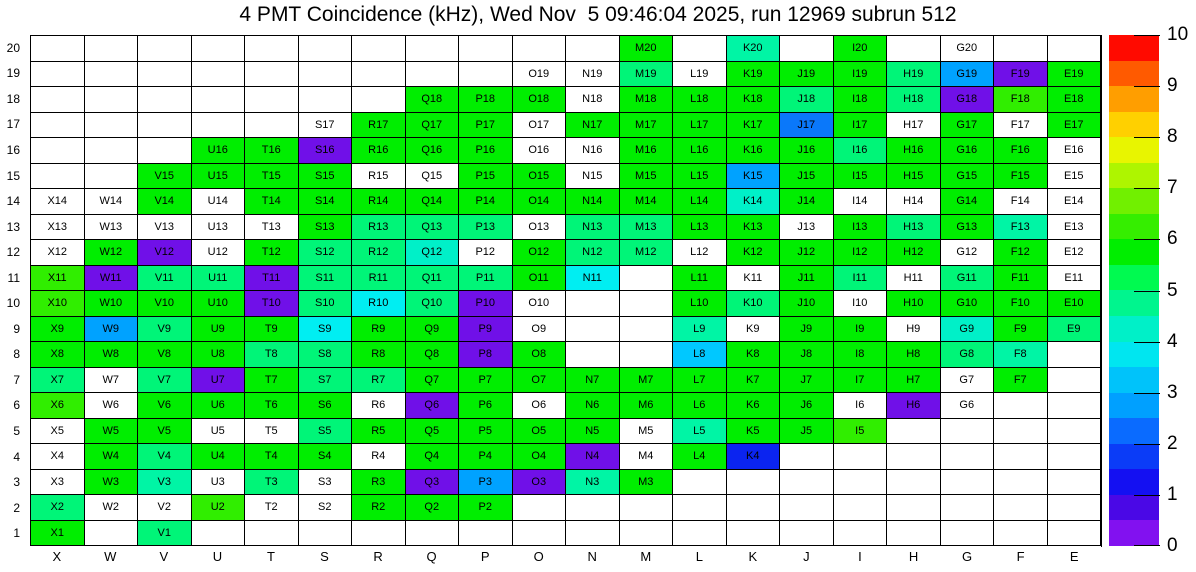  What do you see at coordinates (432, 406) in the screenshot?
I see `grid-cell: Q6` at bounding box center [432, 406].